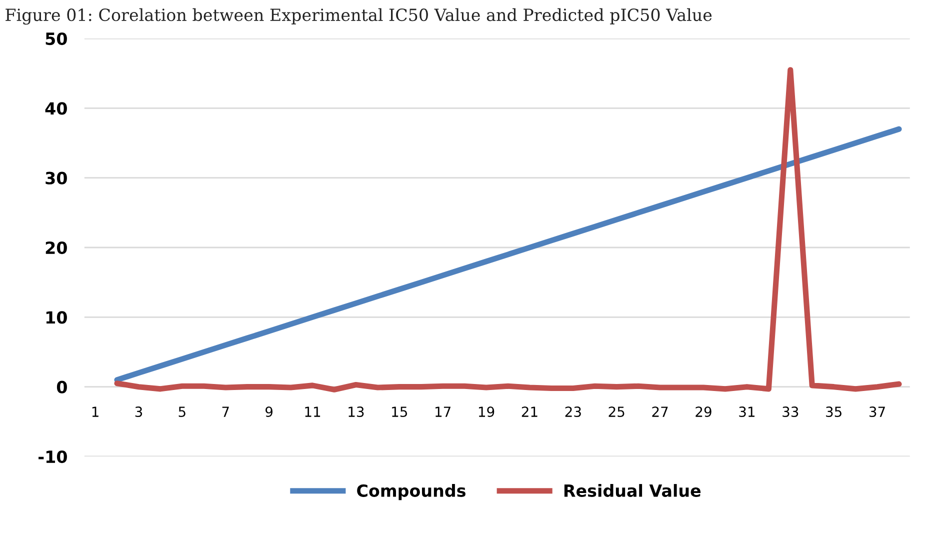 Image resolution: width=938 pixels, height=550 pixels. Describe the element at coordinates (56, 247) in the screenshot. I see `y-tick-label: 20` at that location.